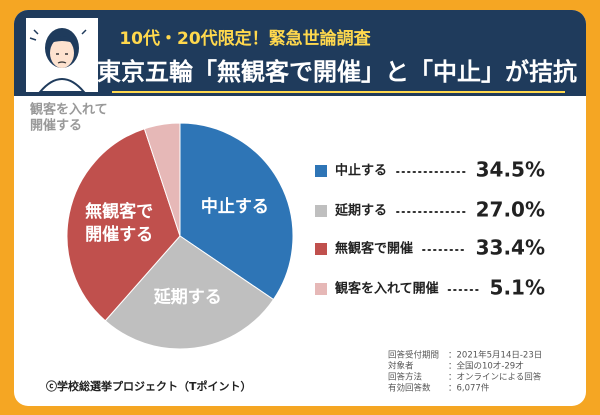 The image size is (600, 415). Describe the element at coordinates (337, 72) in the screenshot. I see `chart-subtitle: 東京五輪「無観客で開催」と「中止」が拮抗` at that location.